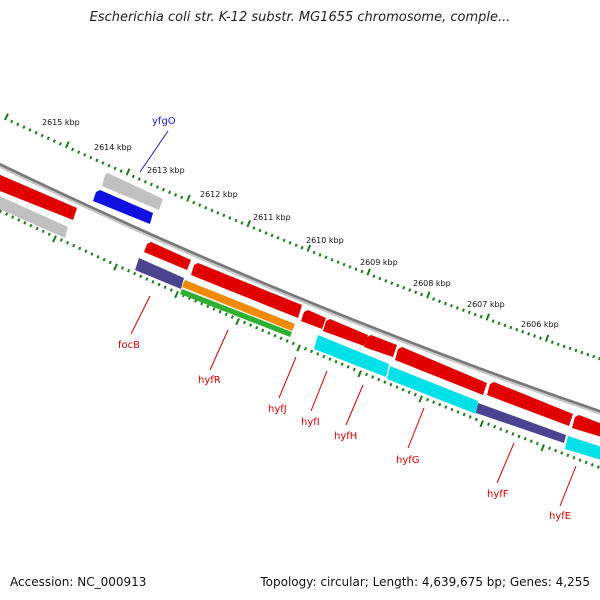  I want to click on gene-yfgO, so click(123, 207).